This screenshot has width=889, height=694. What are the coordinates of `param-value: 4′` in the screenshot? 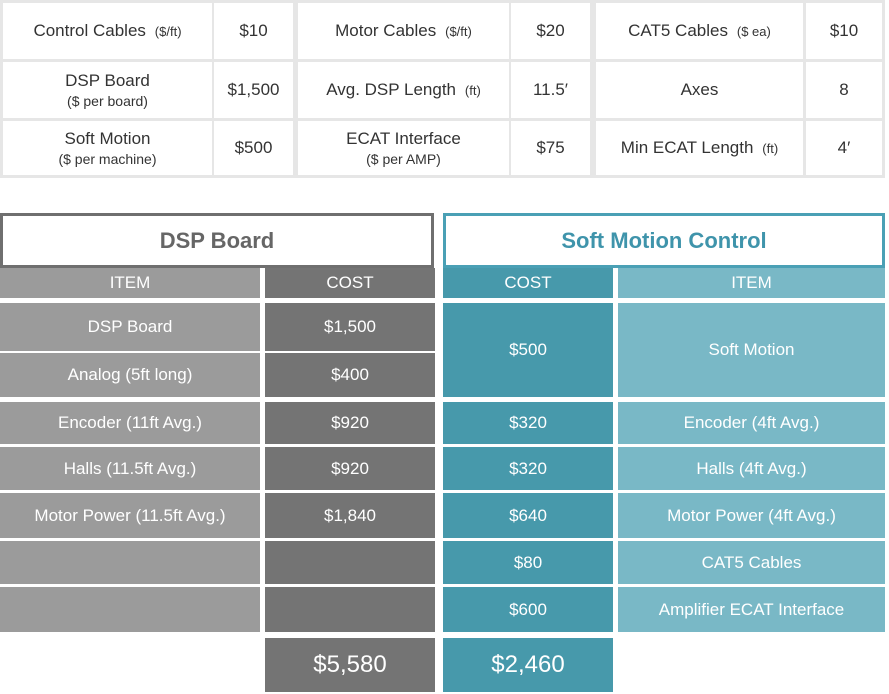 It's located at (844, 147).